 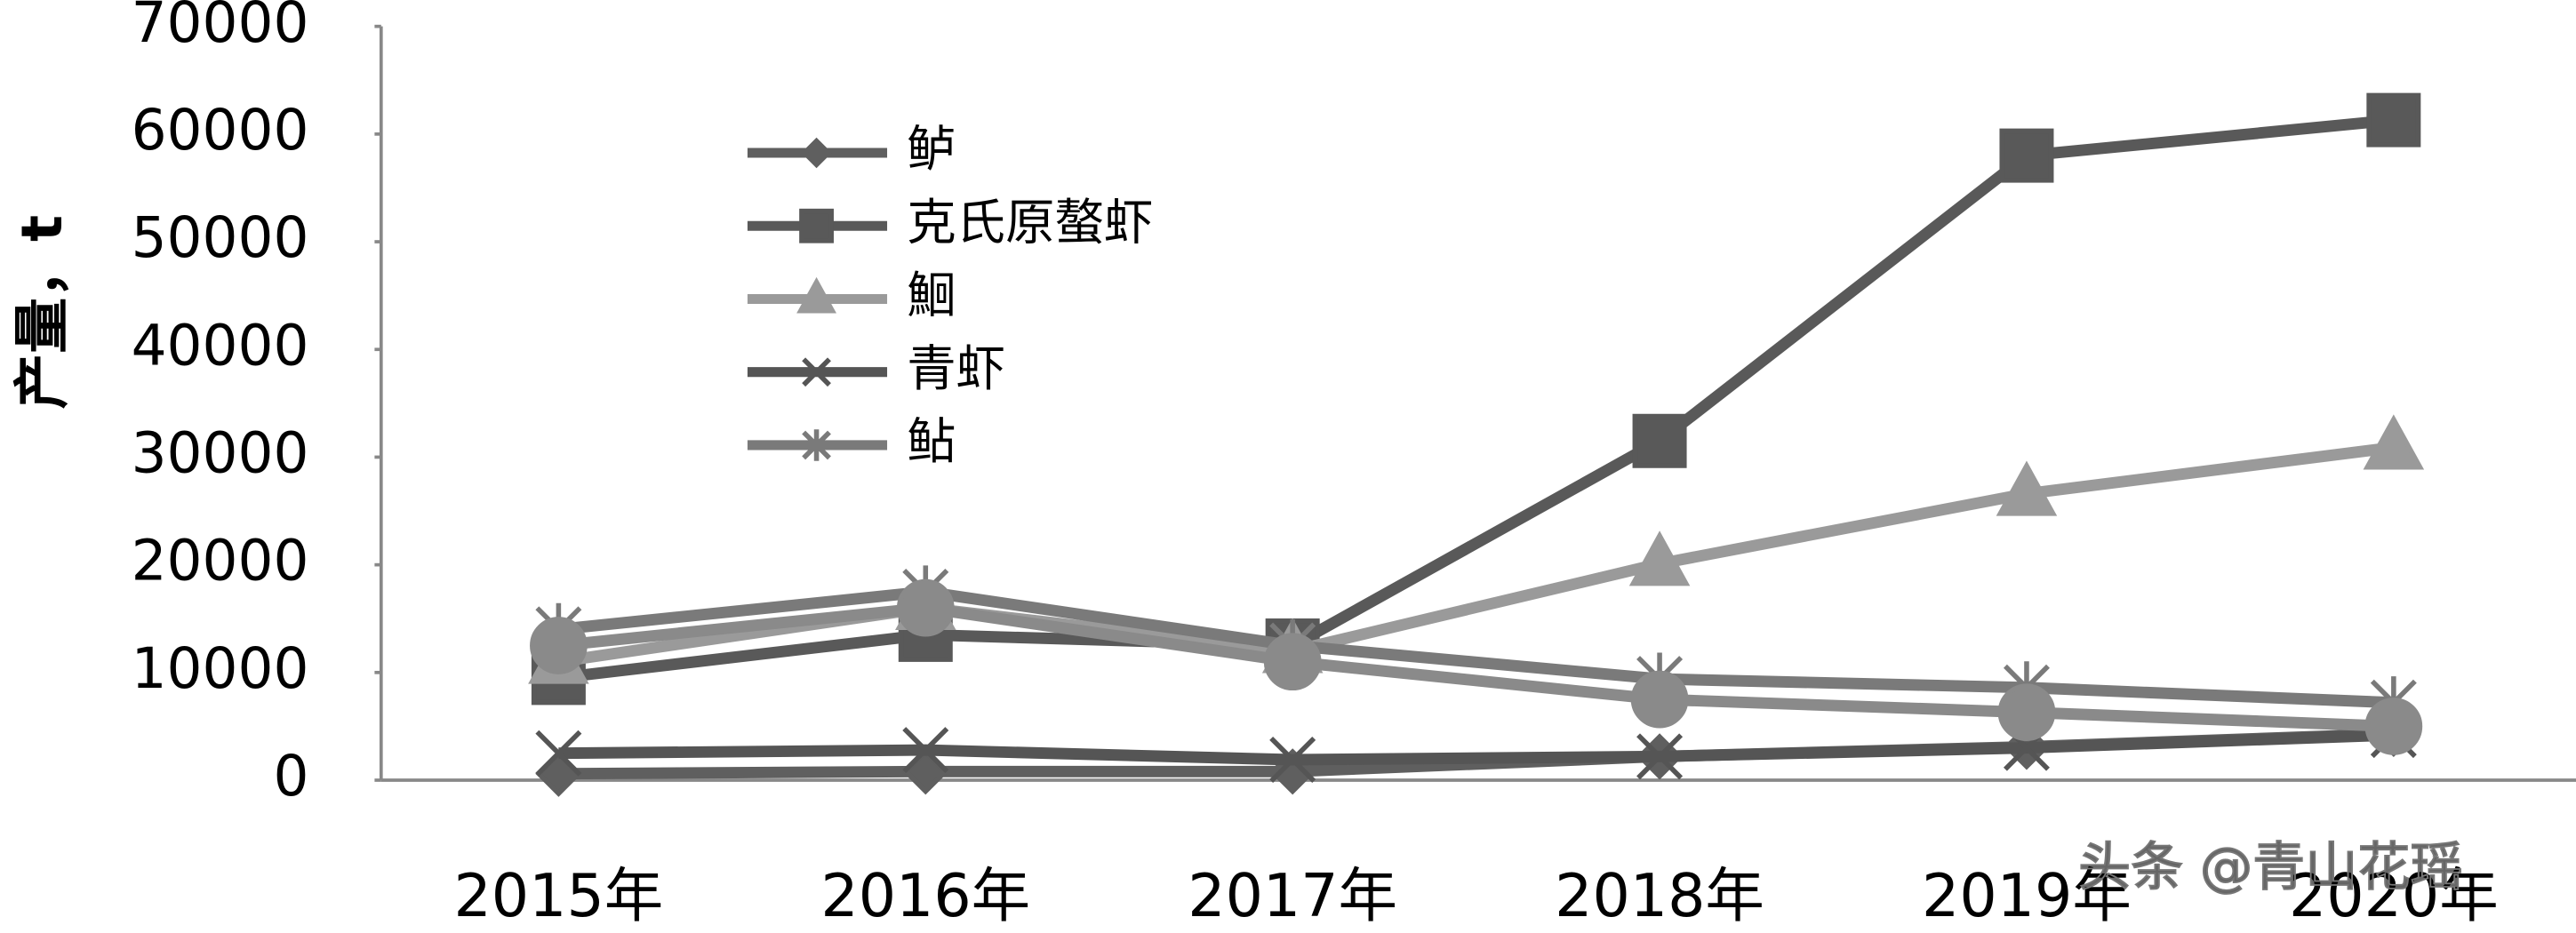 What do you see at coordinates (290, 776) in the screenshot?
I see `y-tick-label: 0` at bounding box center [290, 776].